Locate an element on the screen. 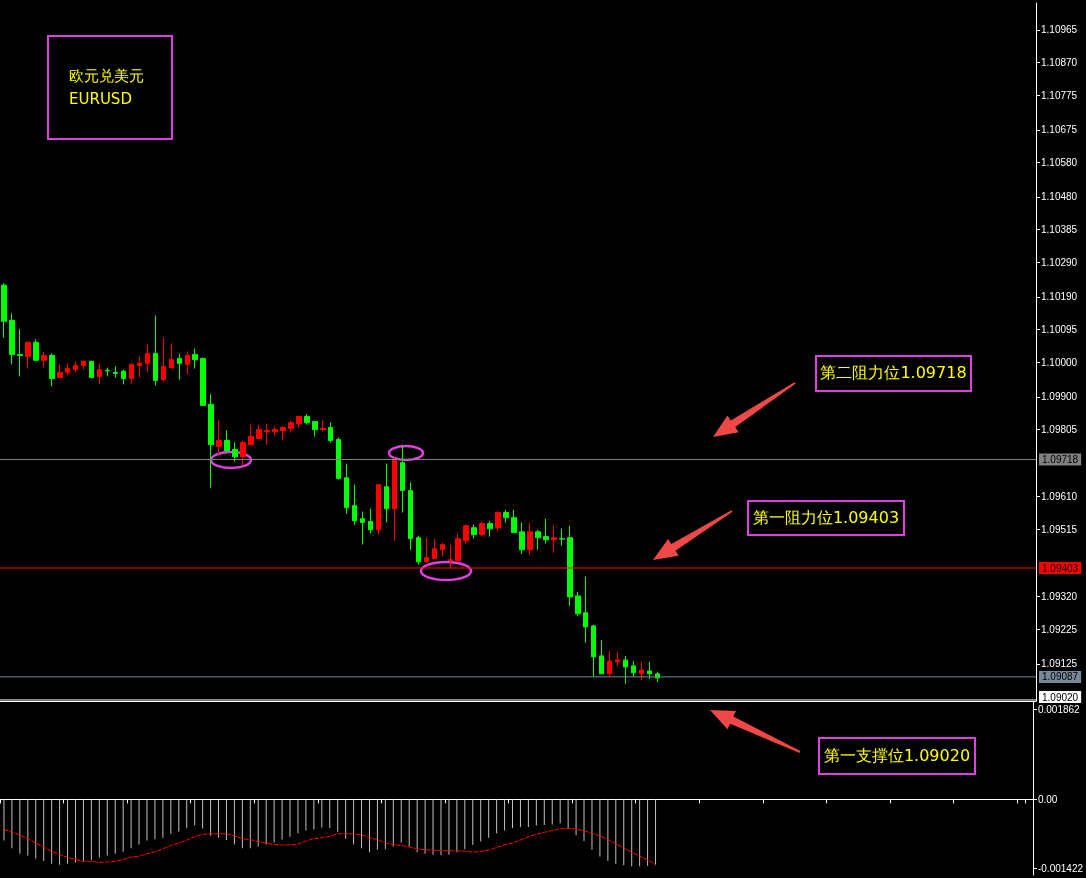  annotation: 第一阻力位1.09403 is located at coordinates (826, 518).